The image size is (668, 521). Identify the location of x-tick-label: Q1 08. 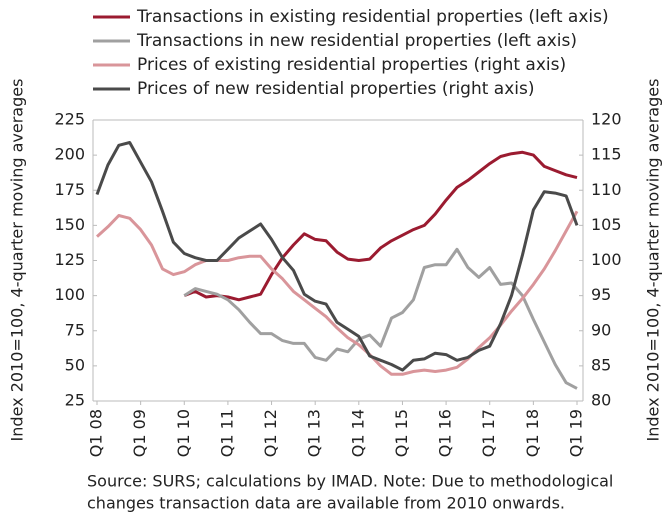
(96, 433).